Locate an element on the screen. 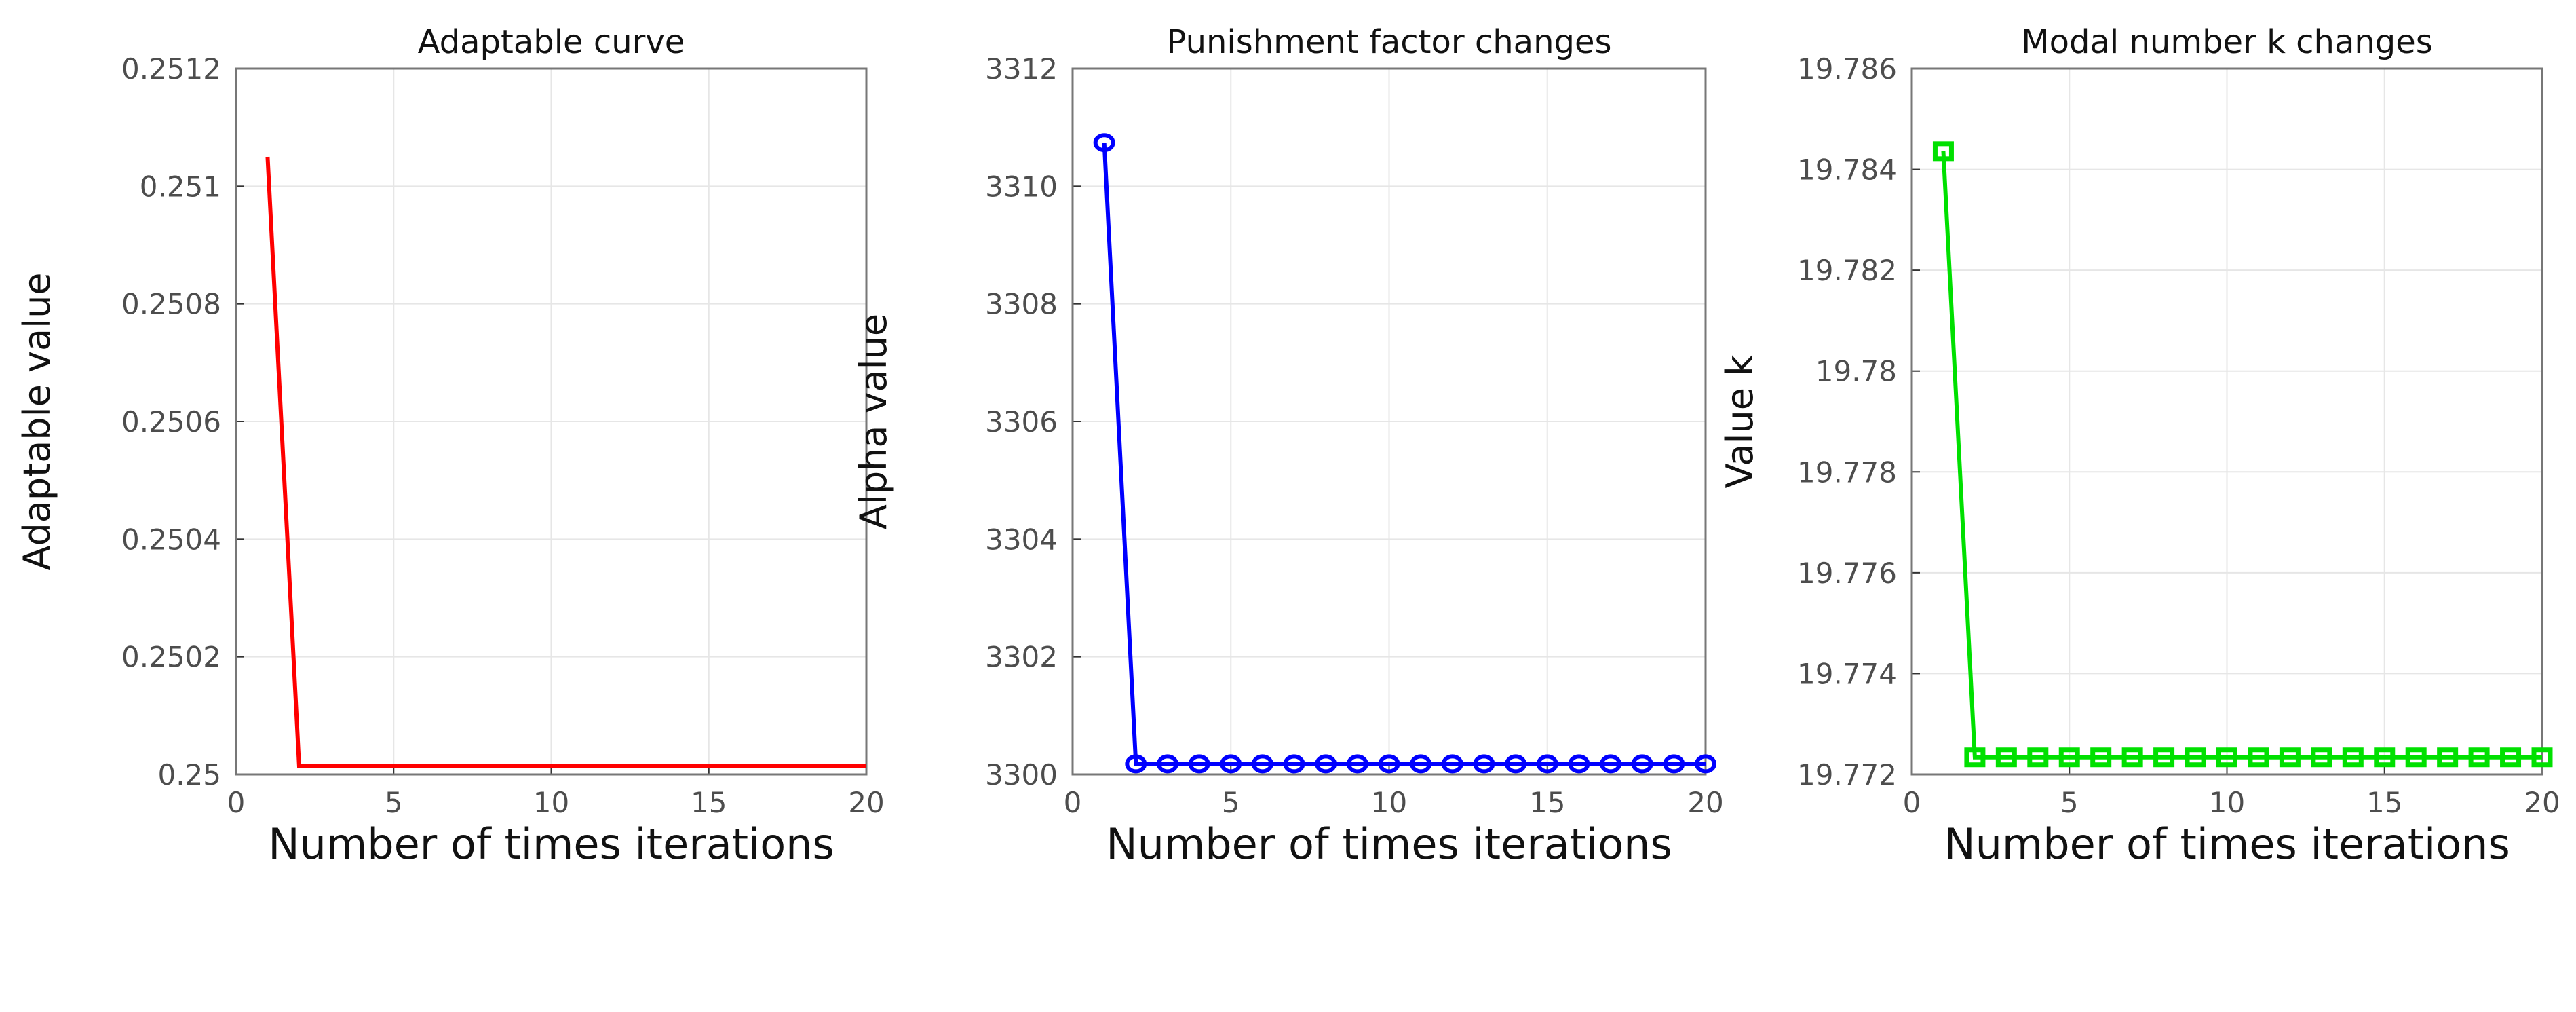 The width and height of the screenshot is (2576, 1012). y-tick-label: 3306 is located at coordinates (1021, 422).